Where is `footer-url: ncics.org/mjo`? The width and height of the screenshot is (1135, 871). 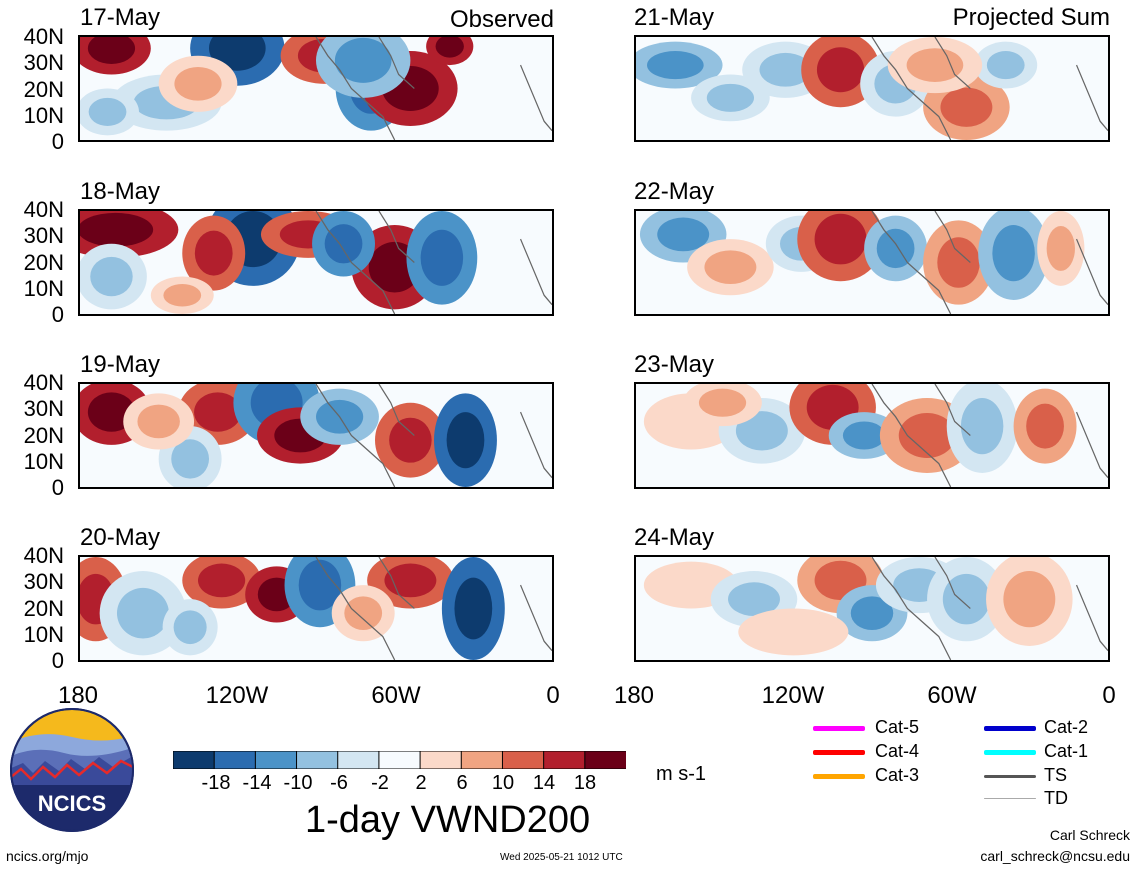 footer-url: ncics.org/mjo is located at coordinates (47, 856).